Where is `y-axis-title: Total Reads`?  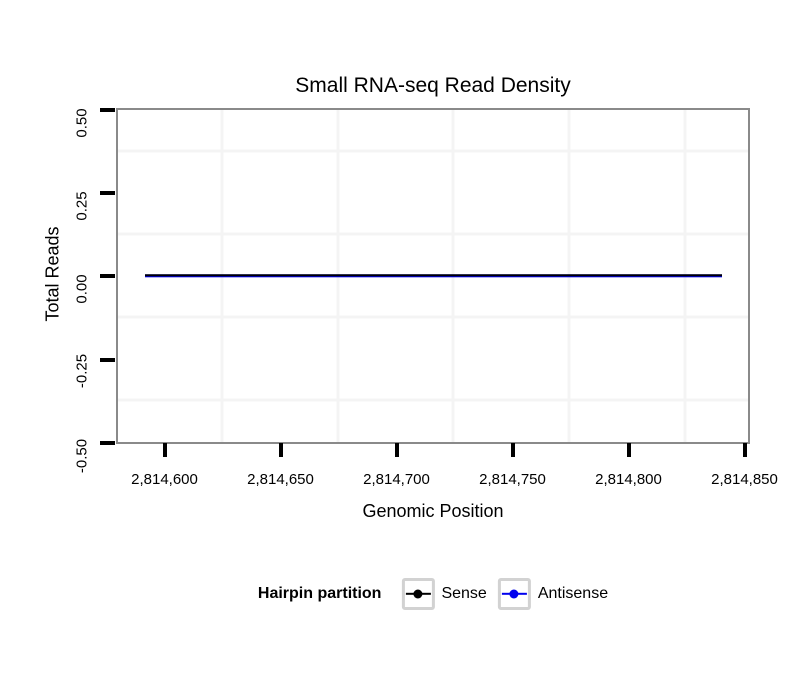 y-axis-title: Total Reads is located at coordinates (52, 274).